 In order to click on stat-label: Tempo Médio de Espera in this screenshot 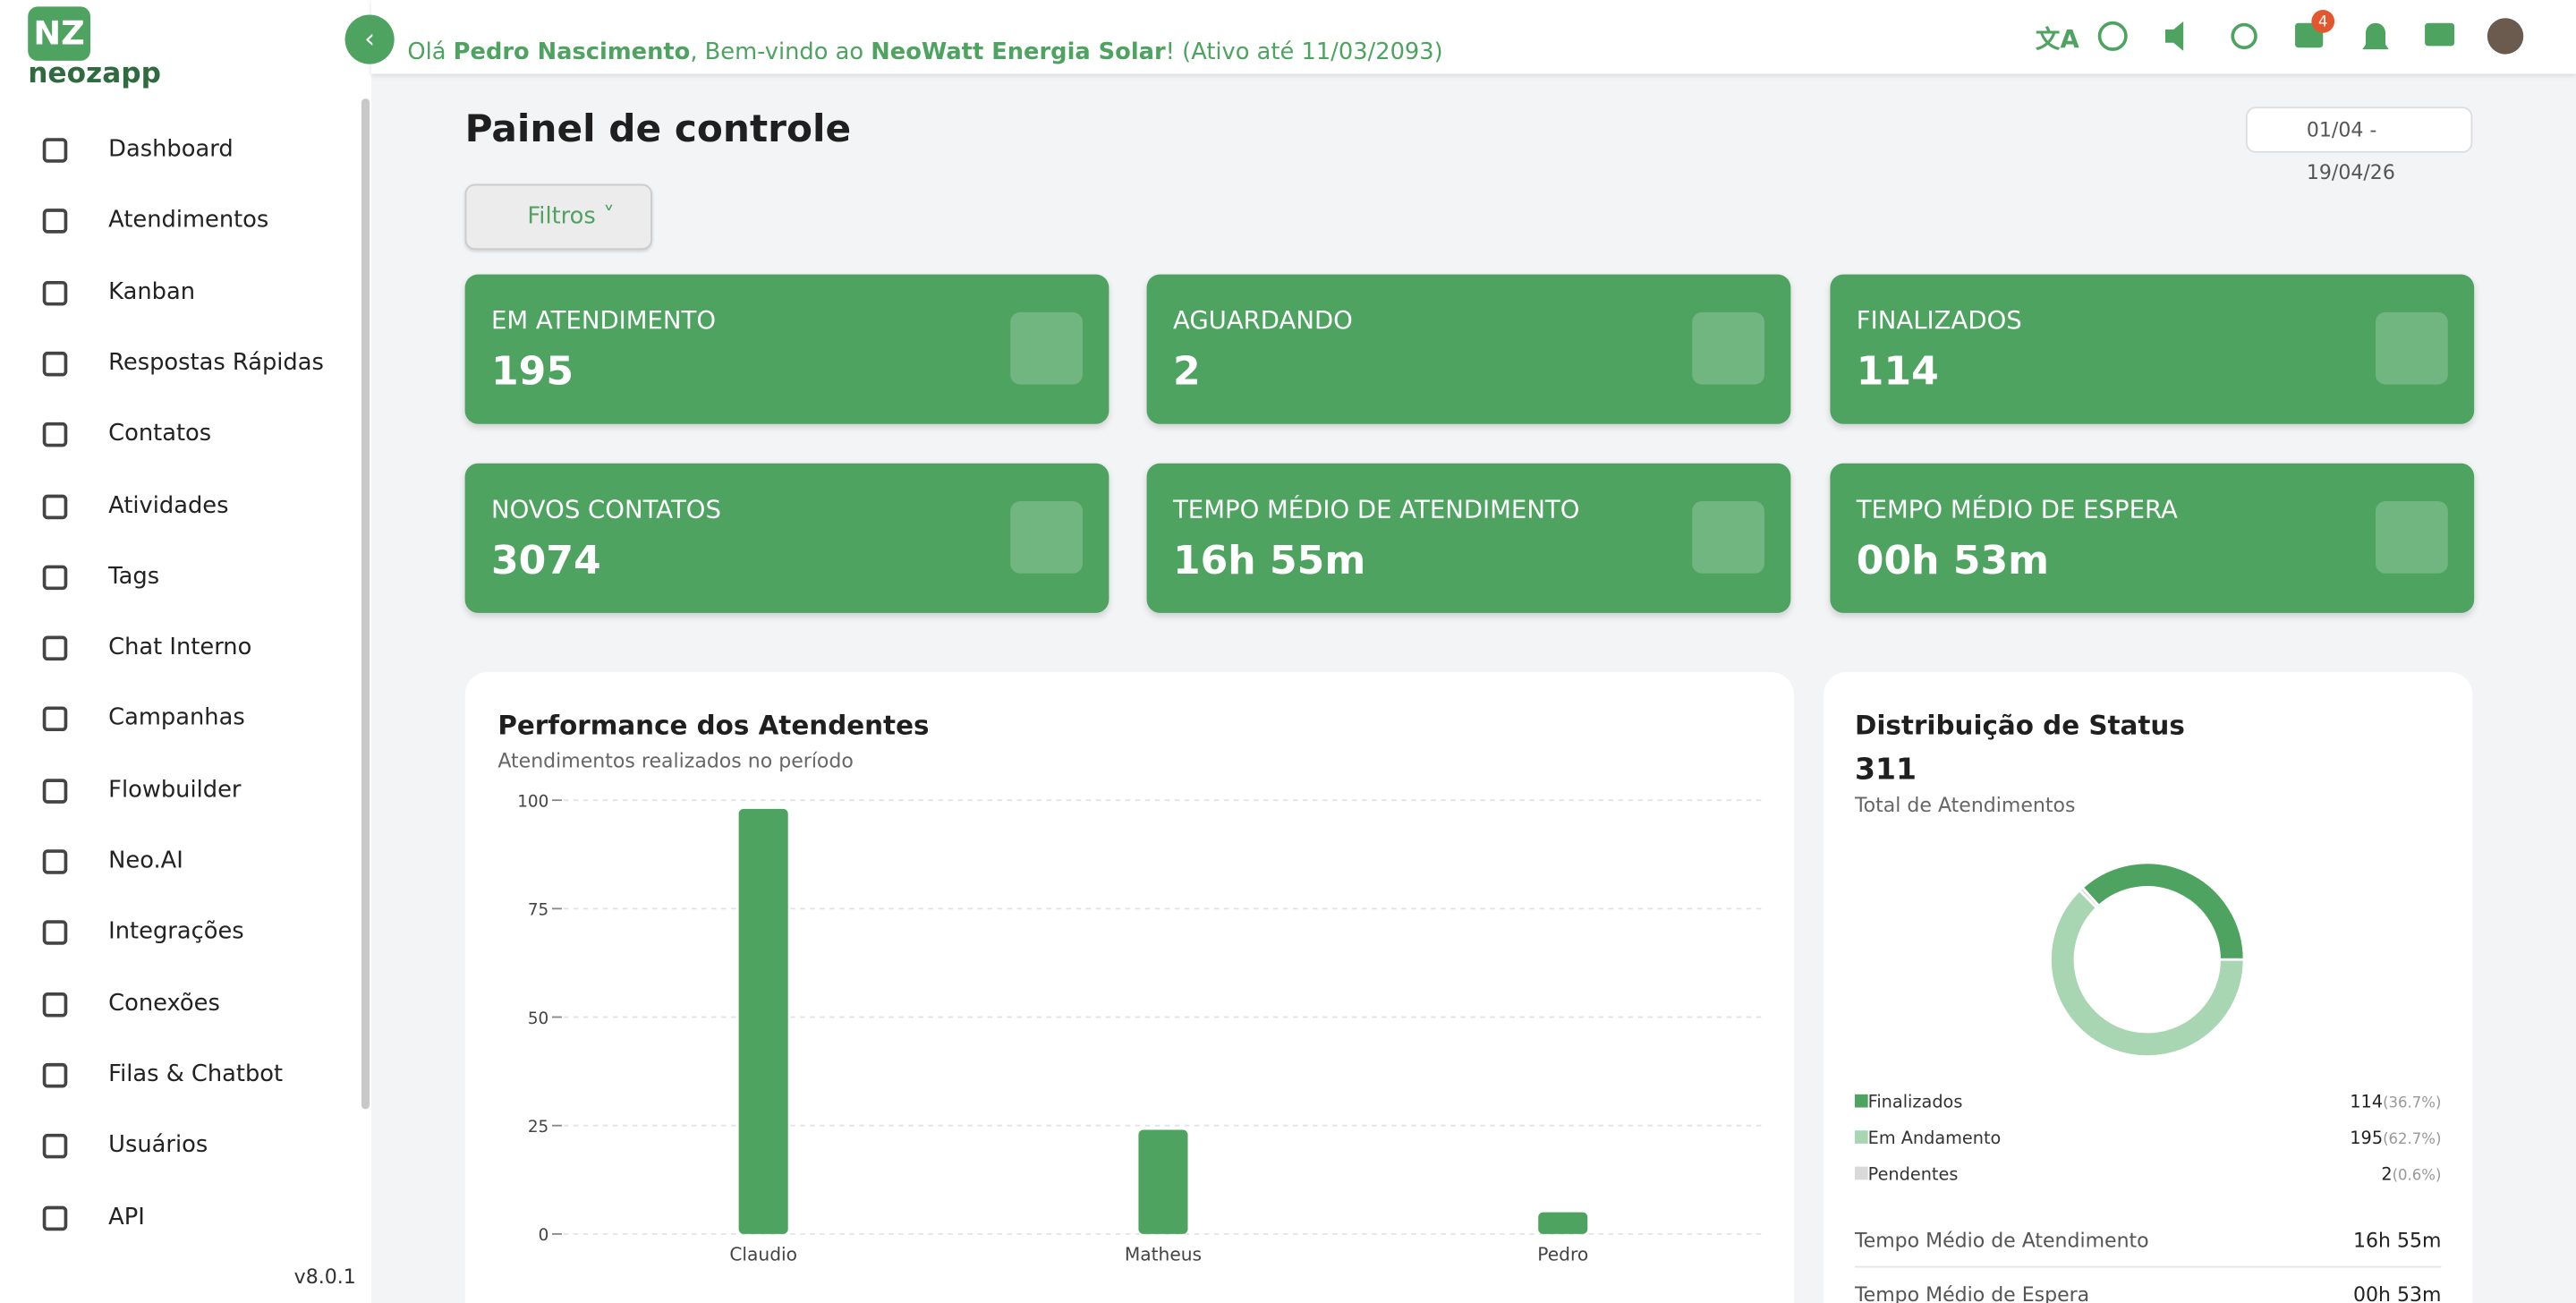, I will do `click(1971, 1293)`.